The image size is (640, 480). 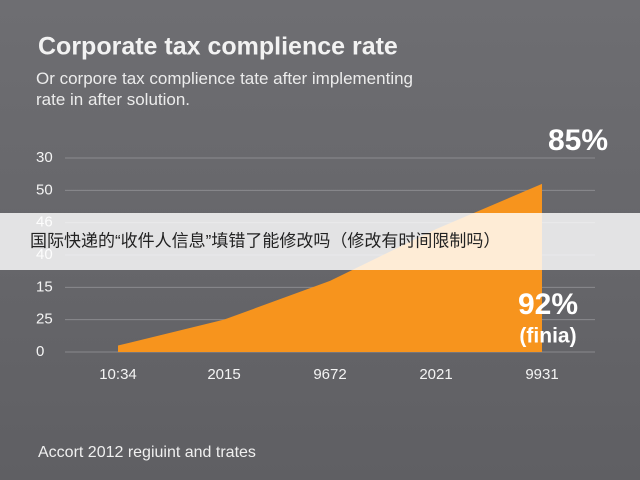 I want to click on banner-text: 国际快递的“收件人信息”填错了能修改吗（修改有时间限制吗）, so click(x=265, y=240).